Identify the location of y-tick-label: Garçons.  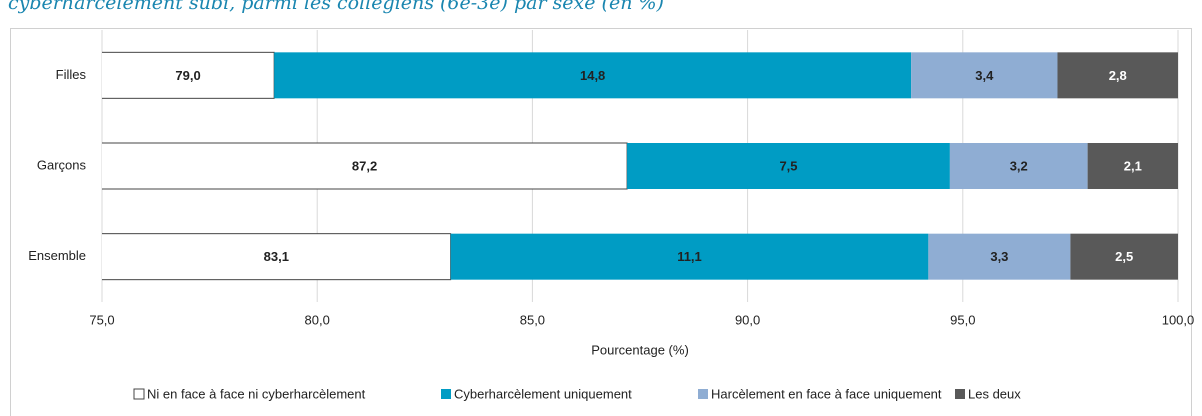
(62, 164).